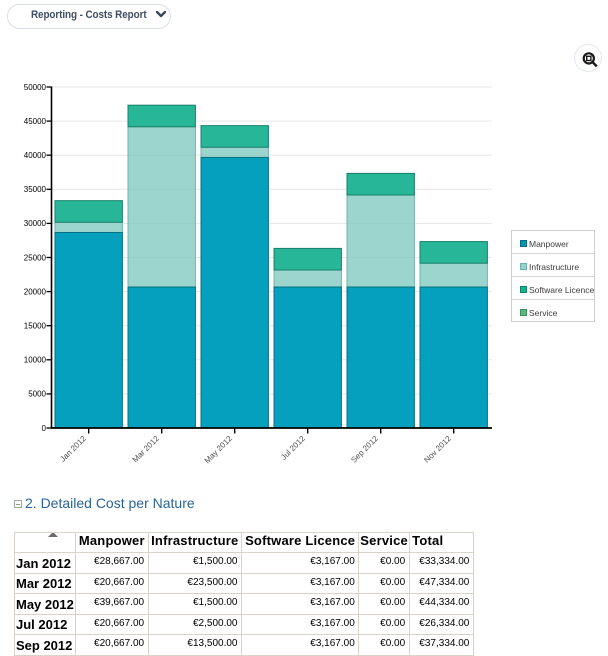 The width and height of the screenshot is (608, 656). Describe the element at coordinates (37, 394) in the screenshot. I see `svg-text: 5000` at that location.